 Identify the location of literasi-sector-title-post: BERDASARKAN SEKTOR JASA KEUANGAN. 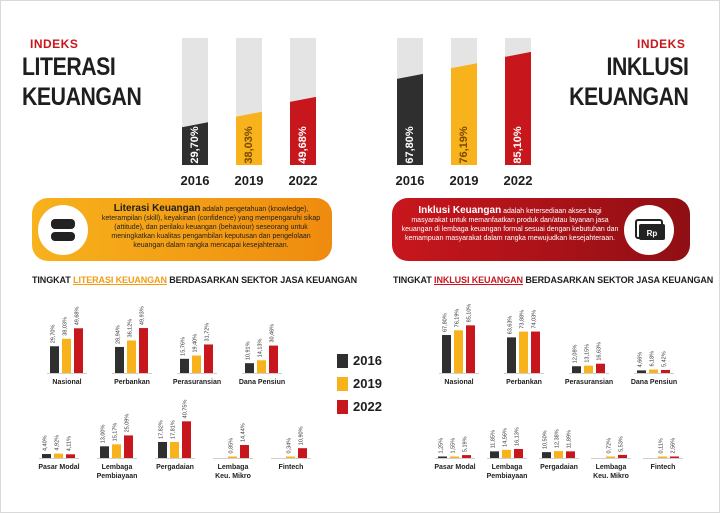
(263, 280).